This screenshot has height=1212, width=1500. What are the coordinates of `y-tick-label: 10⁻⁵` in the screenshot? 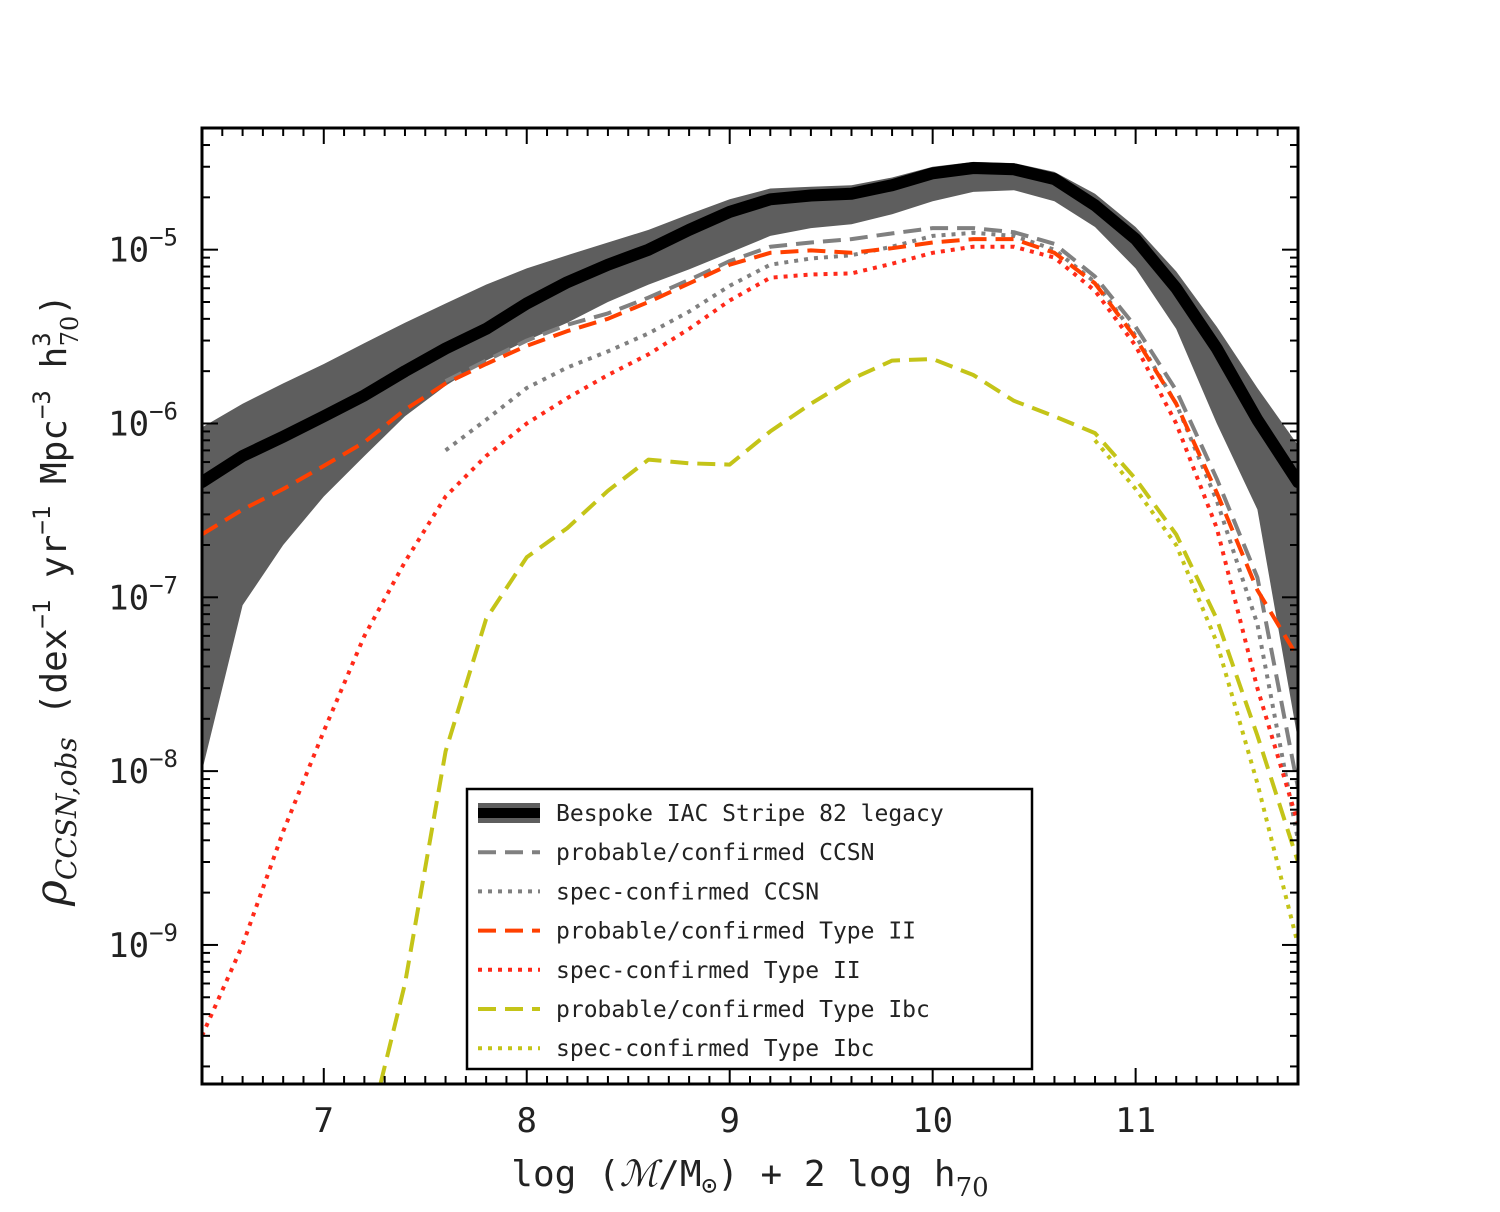 It's located at (143, 247).